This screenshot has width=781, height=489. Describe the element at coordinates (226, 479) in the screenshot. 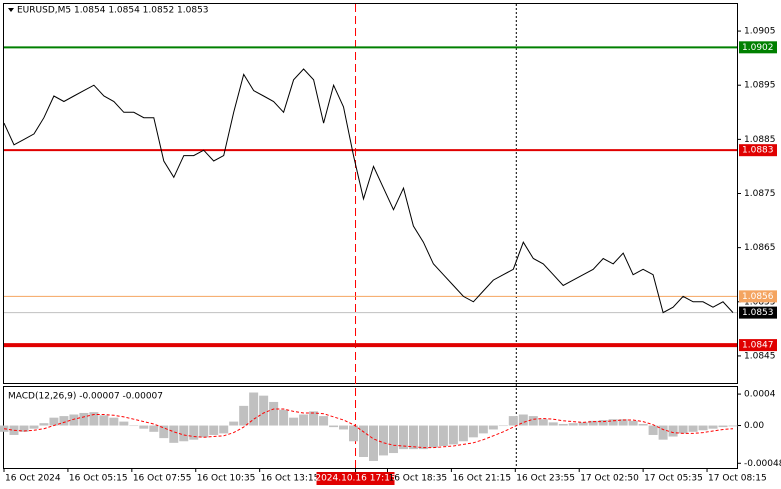

I see `x-tick-label: 16 Oct 10:35` at that location.